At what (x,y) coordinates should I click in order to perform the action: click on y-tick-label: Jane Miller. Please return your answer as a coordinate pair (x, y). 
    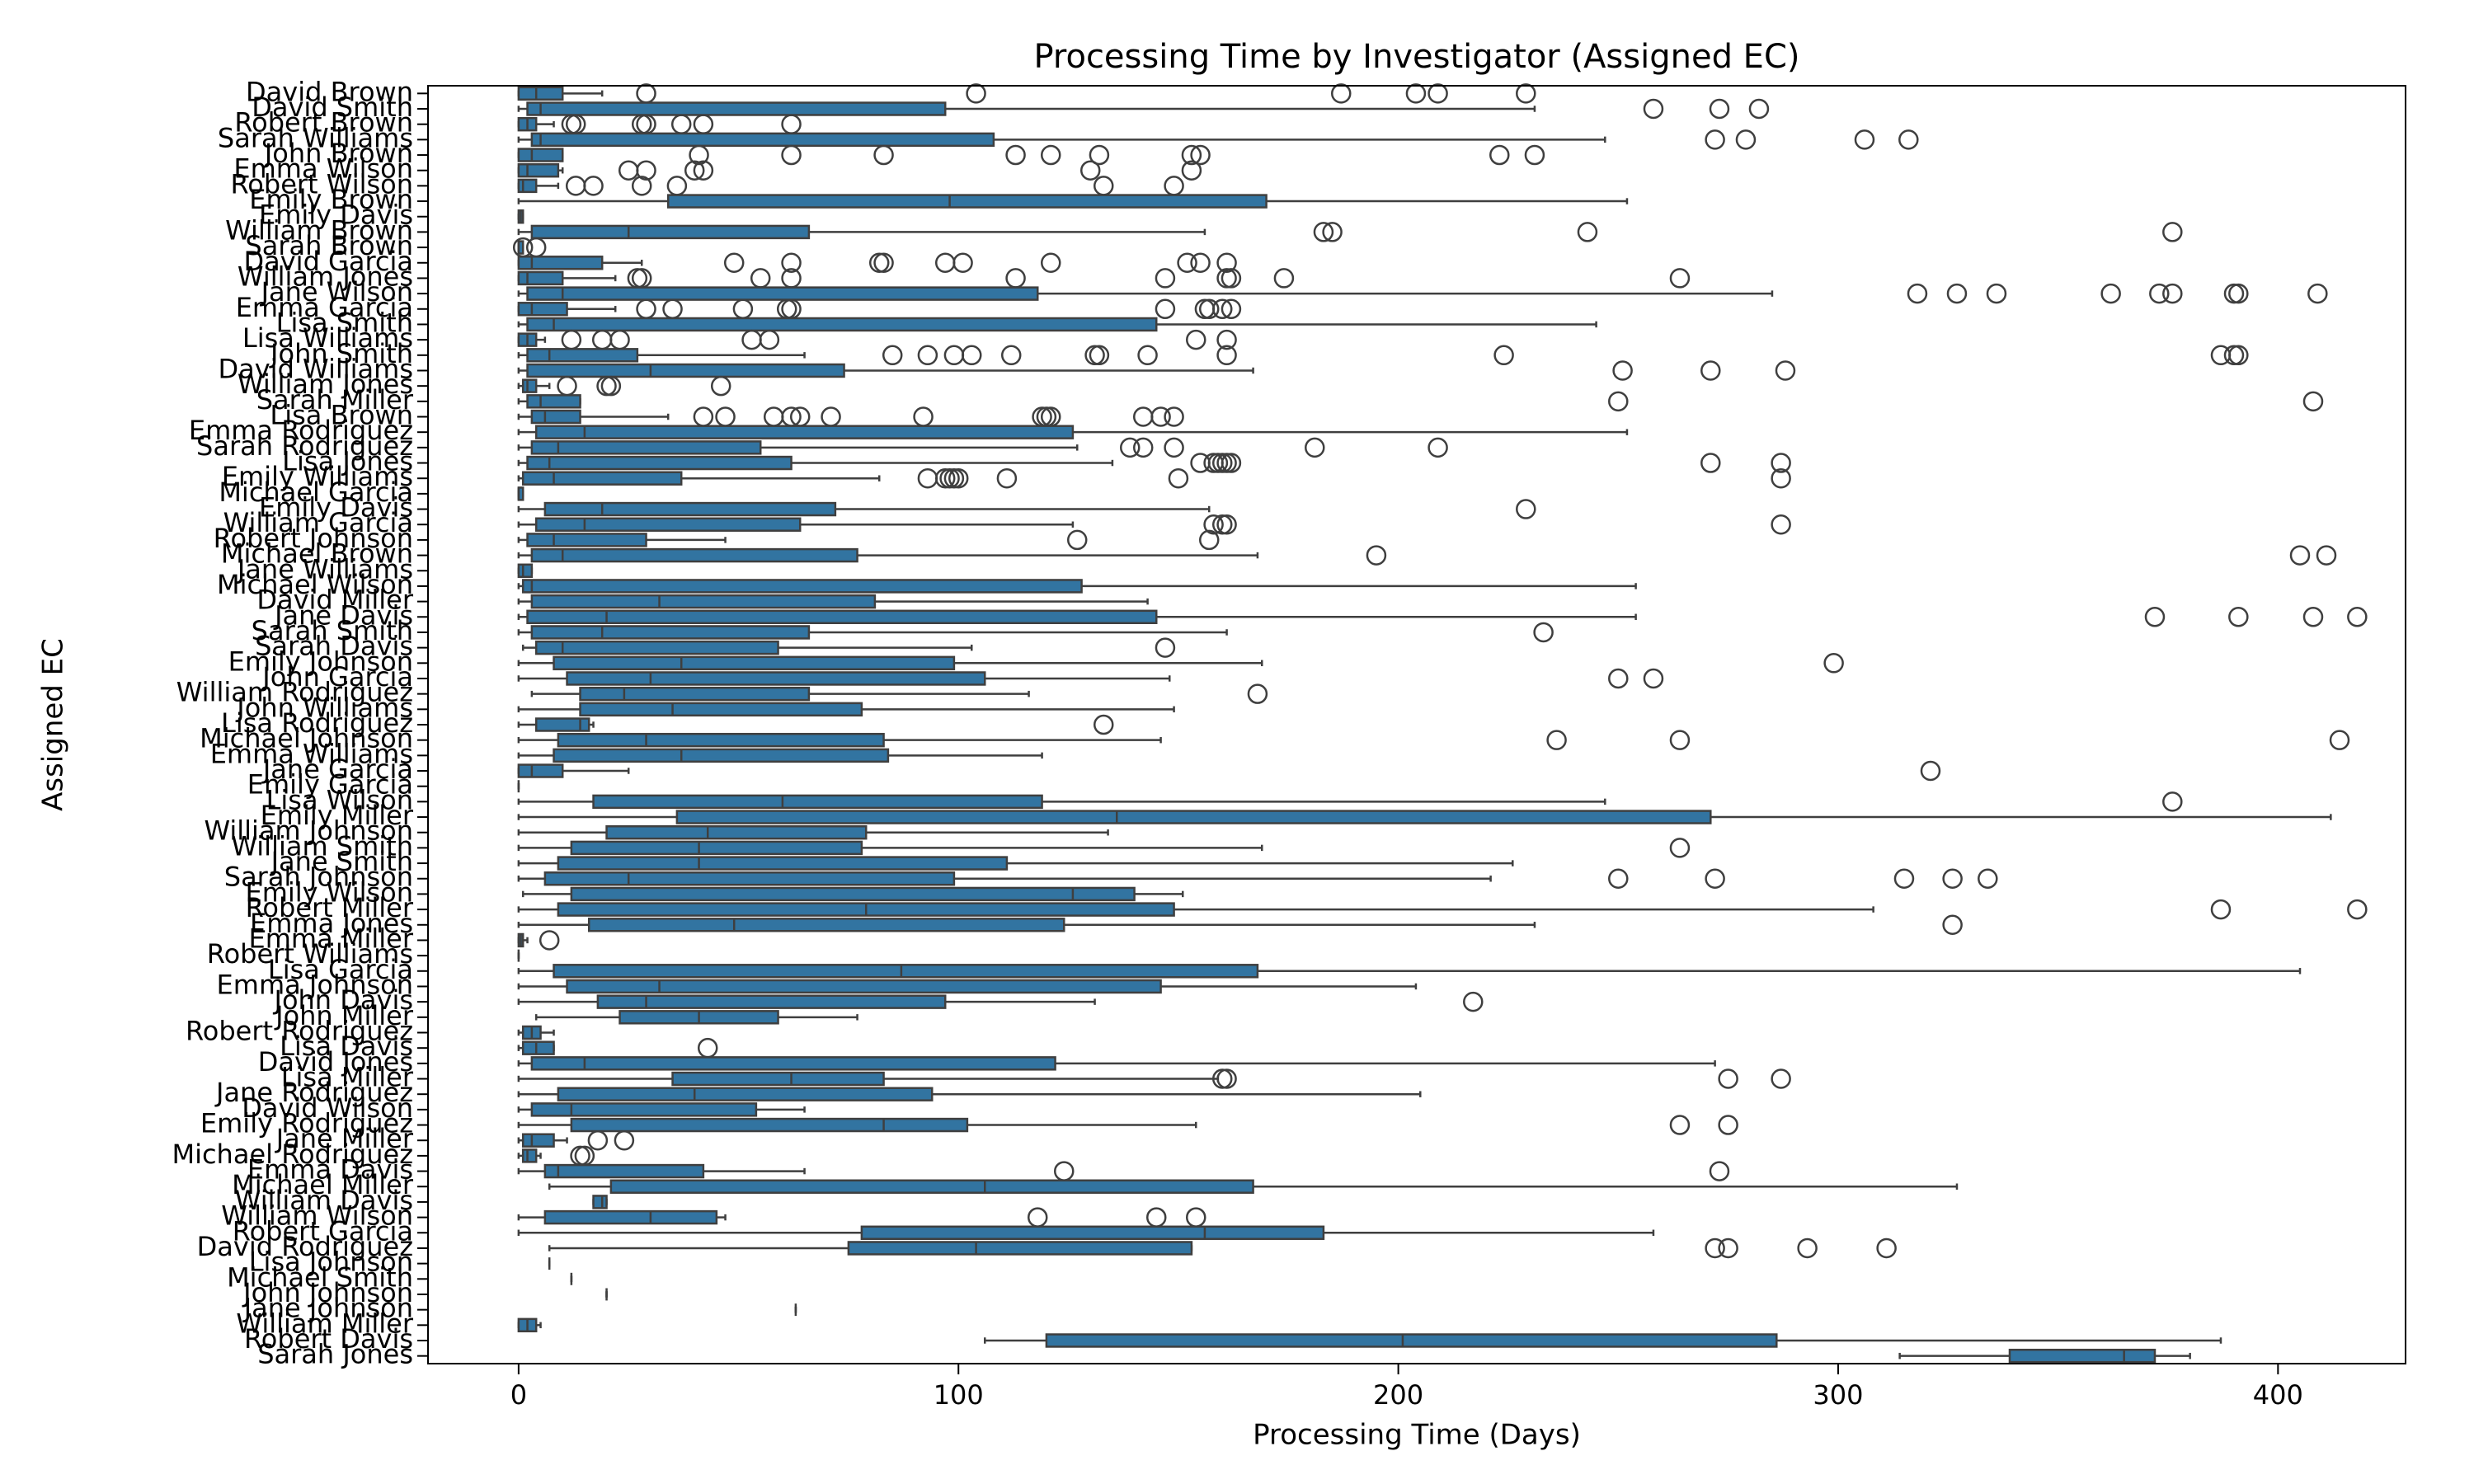
    Looking at the image, I should click on (344, 1138).